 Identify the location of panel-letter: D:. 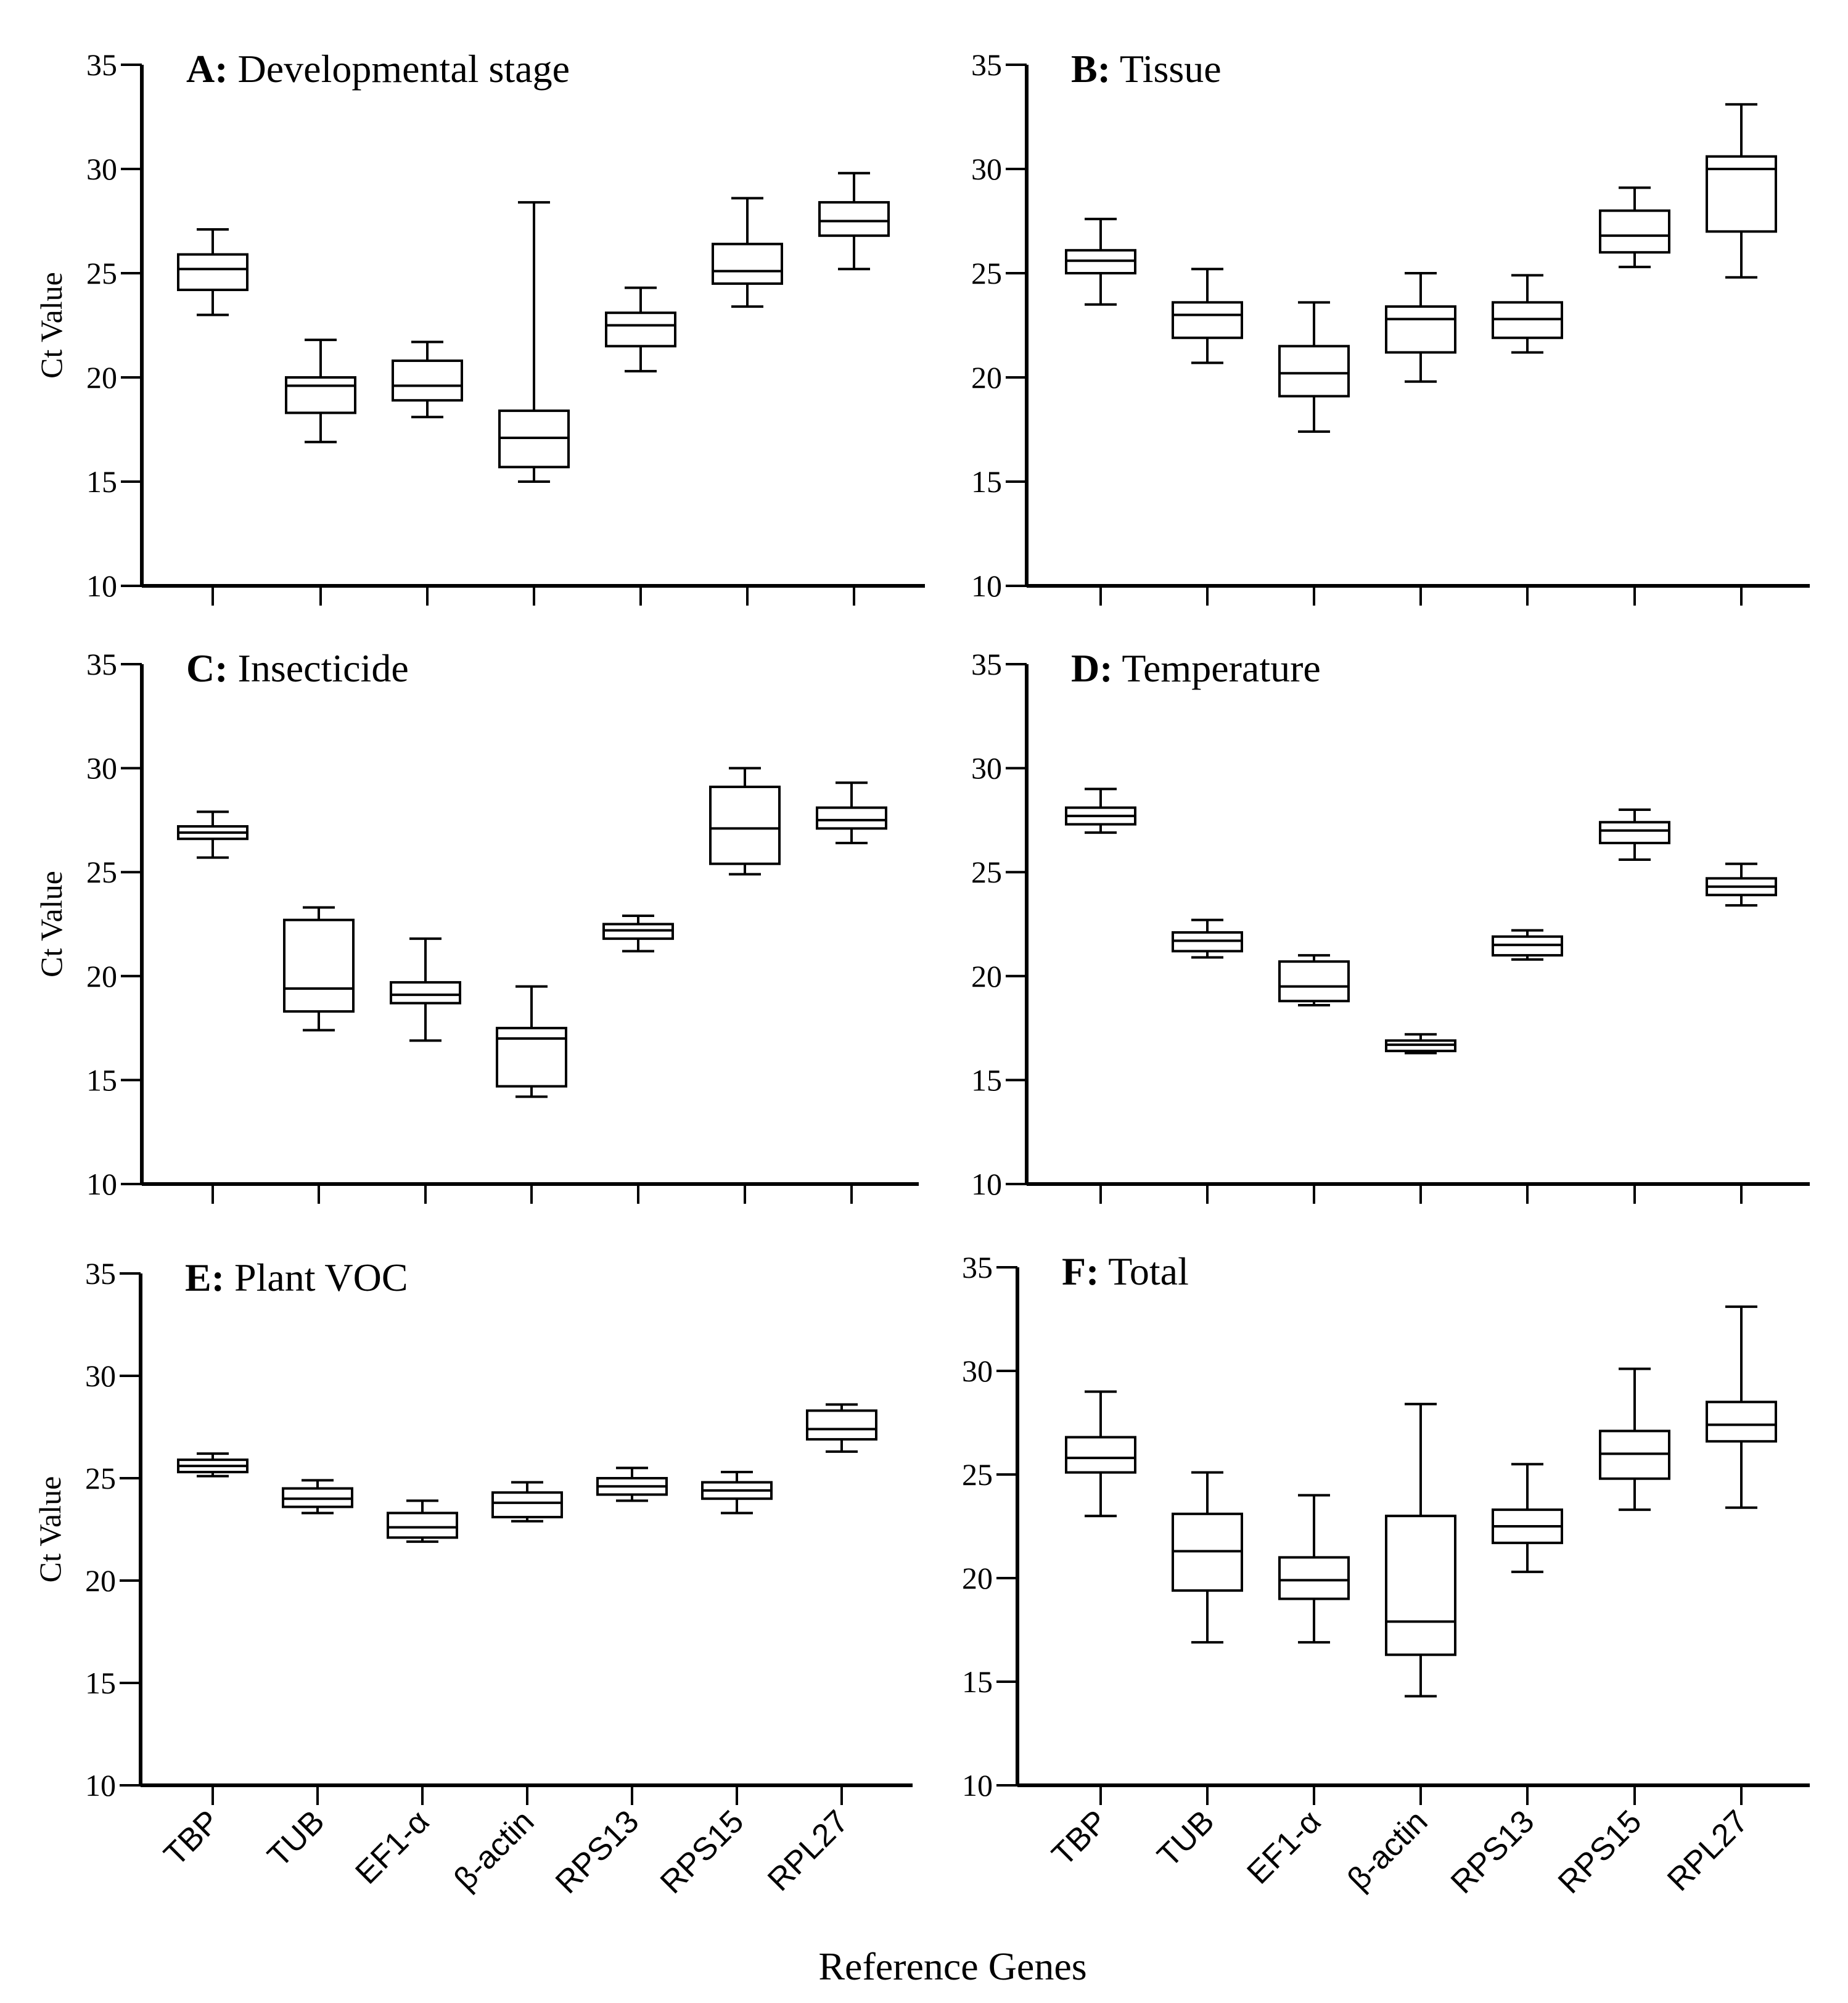
(1092, 668).